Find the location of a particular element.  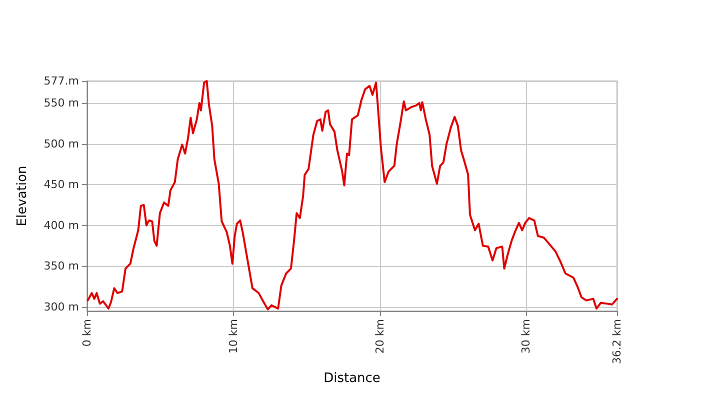

x-tick-label: 10 km is located at coordinates (233, 336).